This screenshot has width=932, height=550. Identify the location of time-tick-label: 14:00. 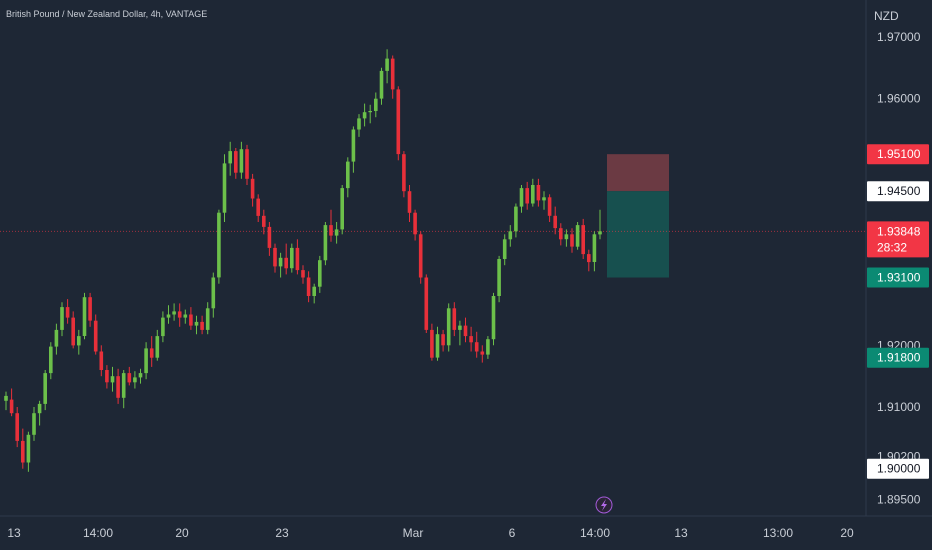
(98, 533).